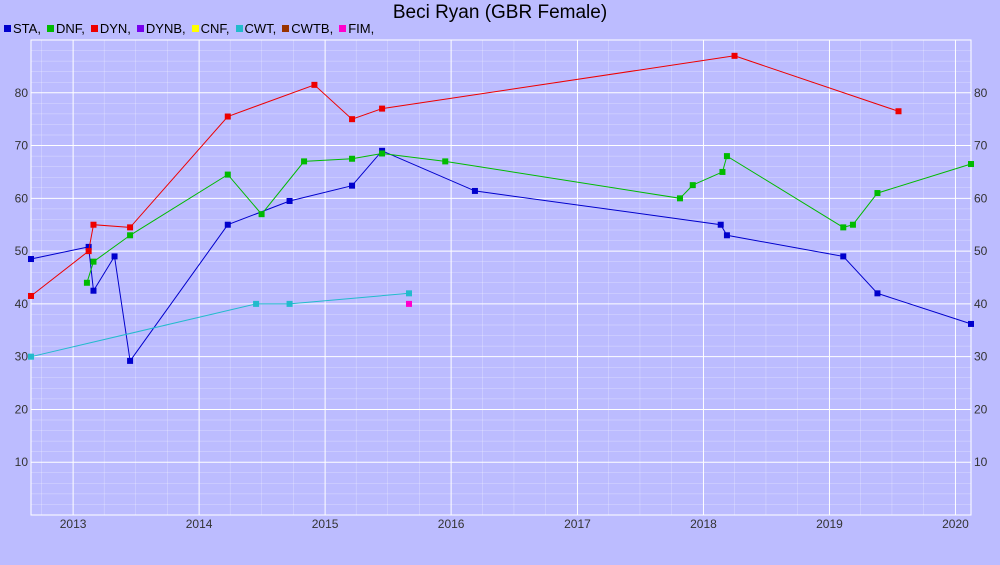  Describe the element at coordinates (955, 524) in the screenshot. I see `x-tick-label: 2020` at that location.